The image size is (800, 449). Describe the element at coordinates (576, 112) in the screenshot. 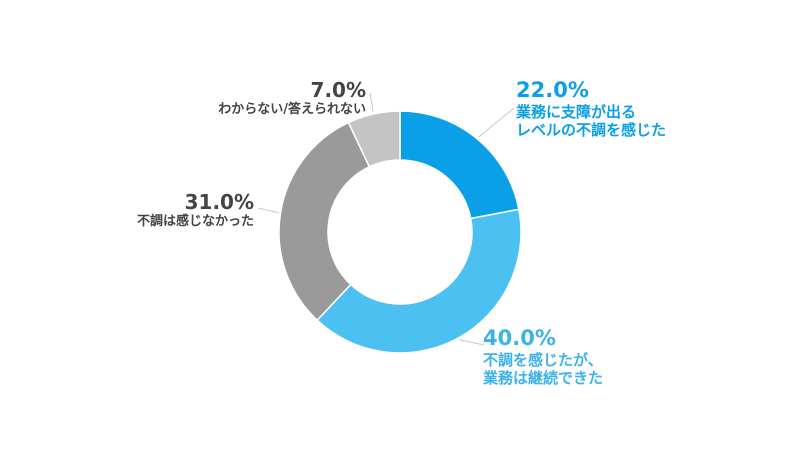

I see `label-severe-impact-line1: 業務に支障が出る` at that location.